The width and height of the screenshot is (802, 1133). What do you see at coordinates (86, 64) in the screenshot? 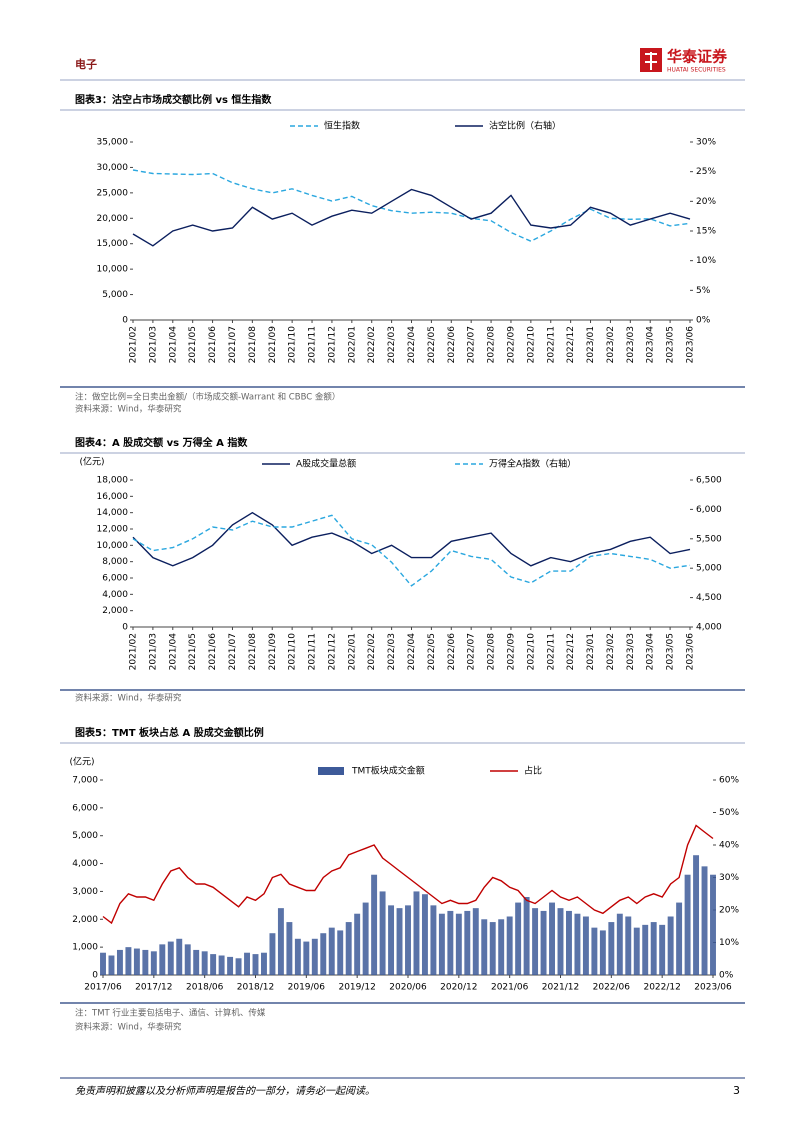
I see `section-label: 电子` at bounding box center [86, 64].